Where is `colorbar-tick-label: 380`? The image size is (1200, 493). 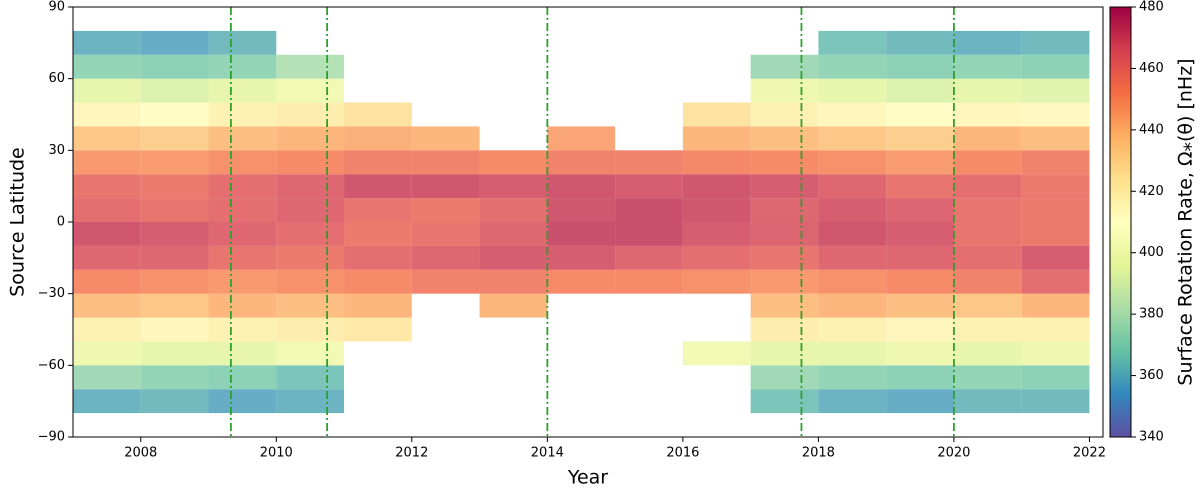
colorbar-tick-label: 380 is located at coordinates (1151, 314).